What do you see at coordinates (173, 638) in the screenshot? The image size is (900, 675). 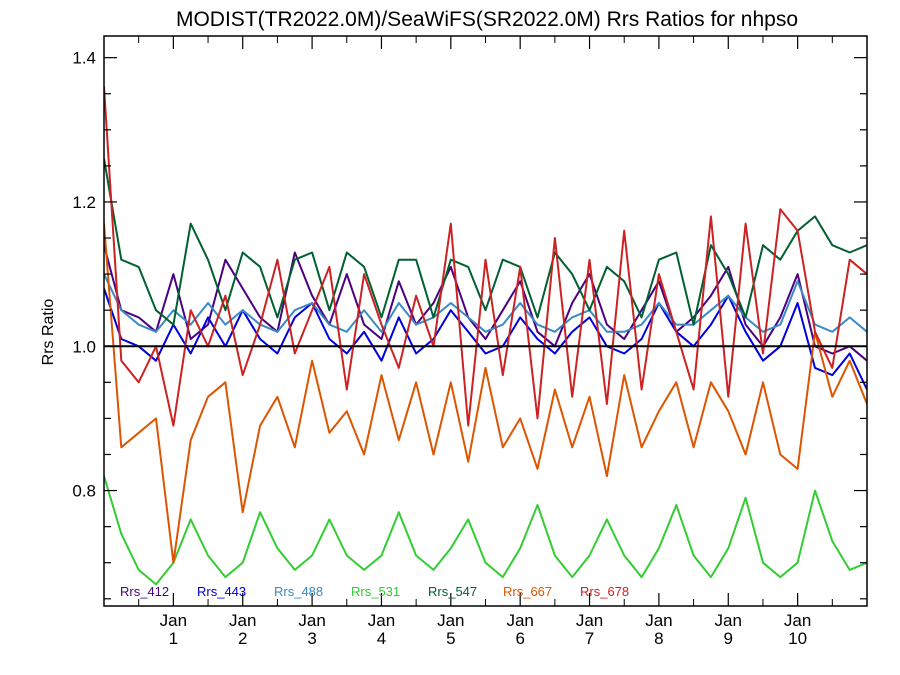 I see `x-tick-label-day: 1` at bounding box center [173, 638].